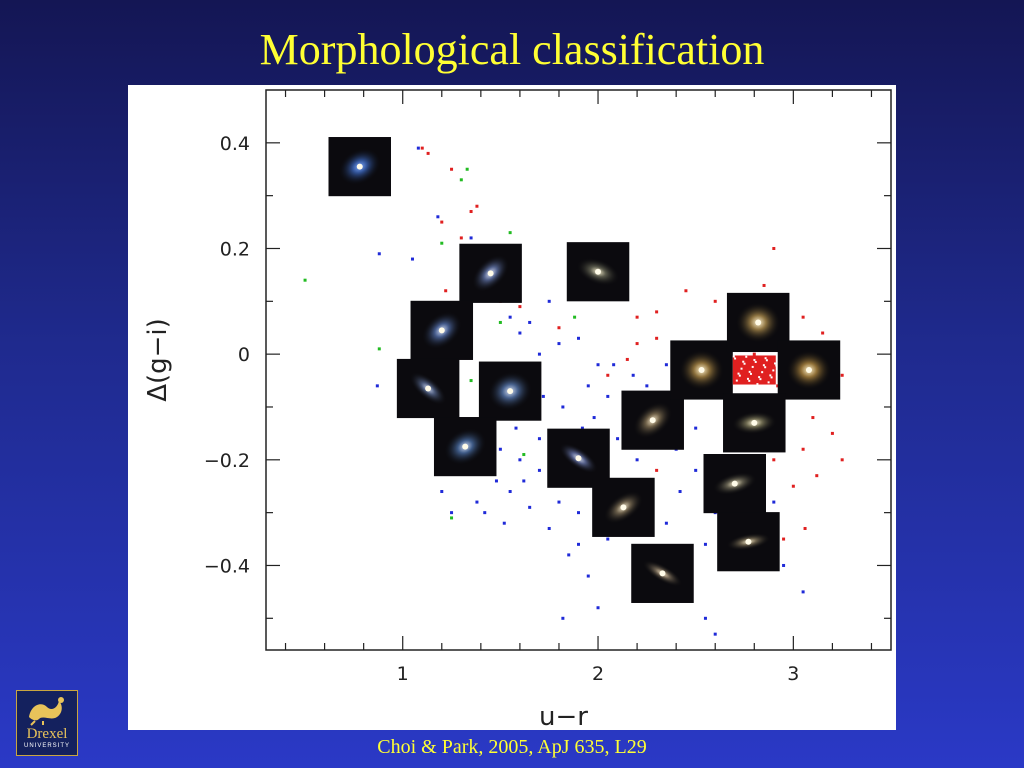 Image resolution: width=1024 pixels, height=768 pixels. What do you see at coordinates (755, 370) in the screenshot?
I see `highlight-cluster` at bounding box center [755, 370].